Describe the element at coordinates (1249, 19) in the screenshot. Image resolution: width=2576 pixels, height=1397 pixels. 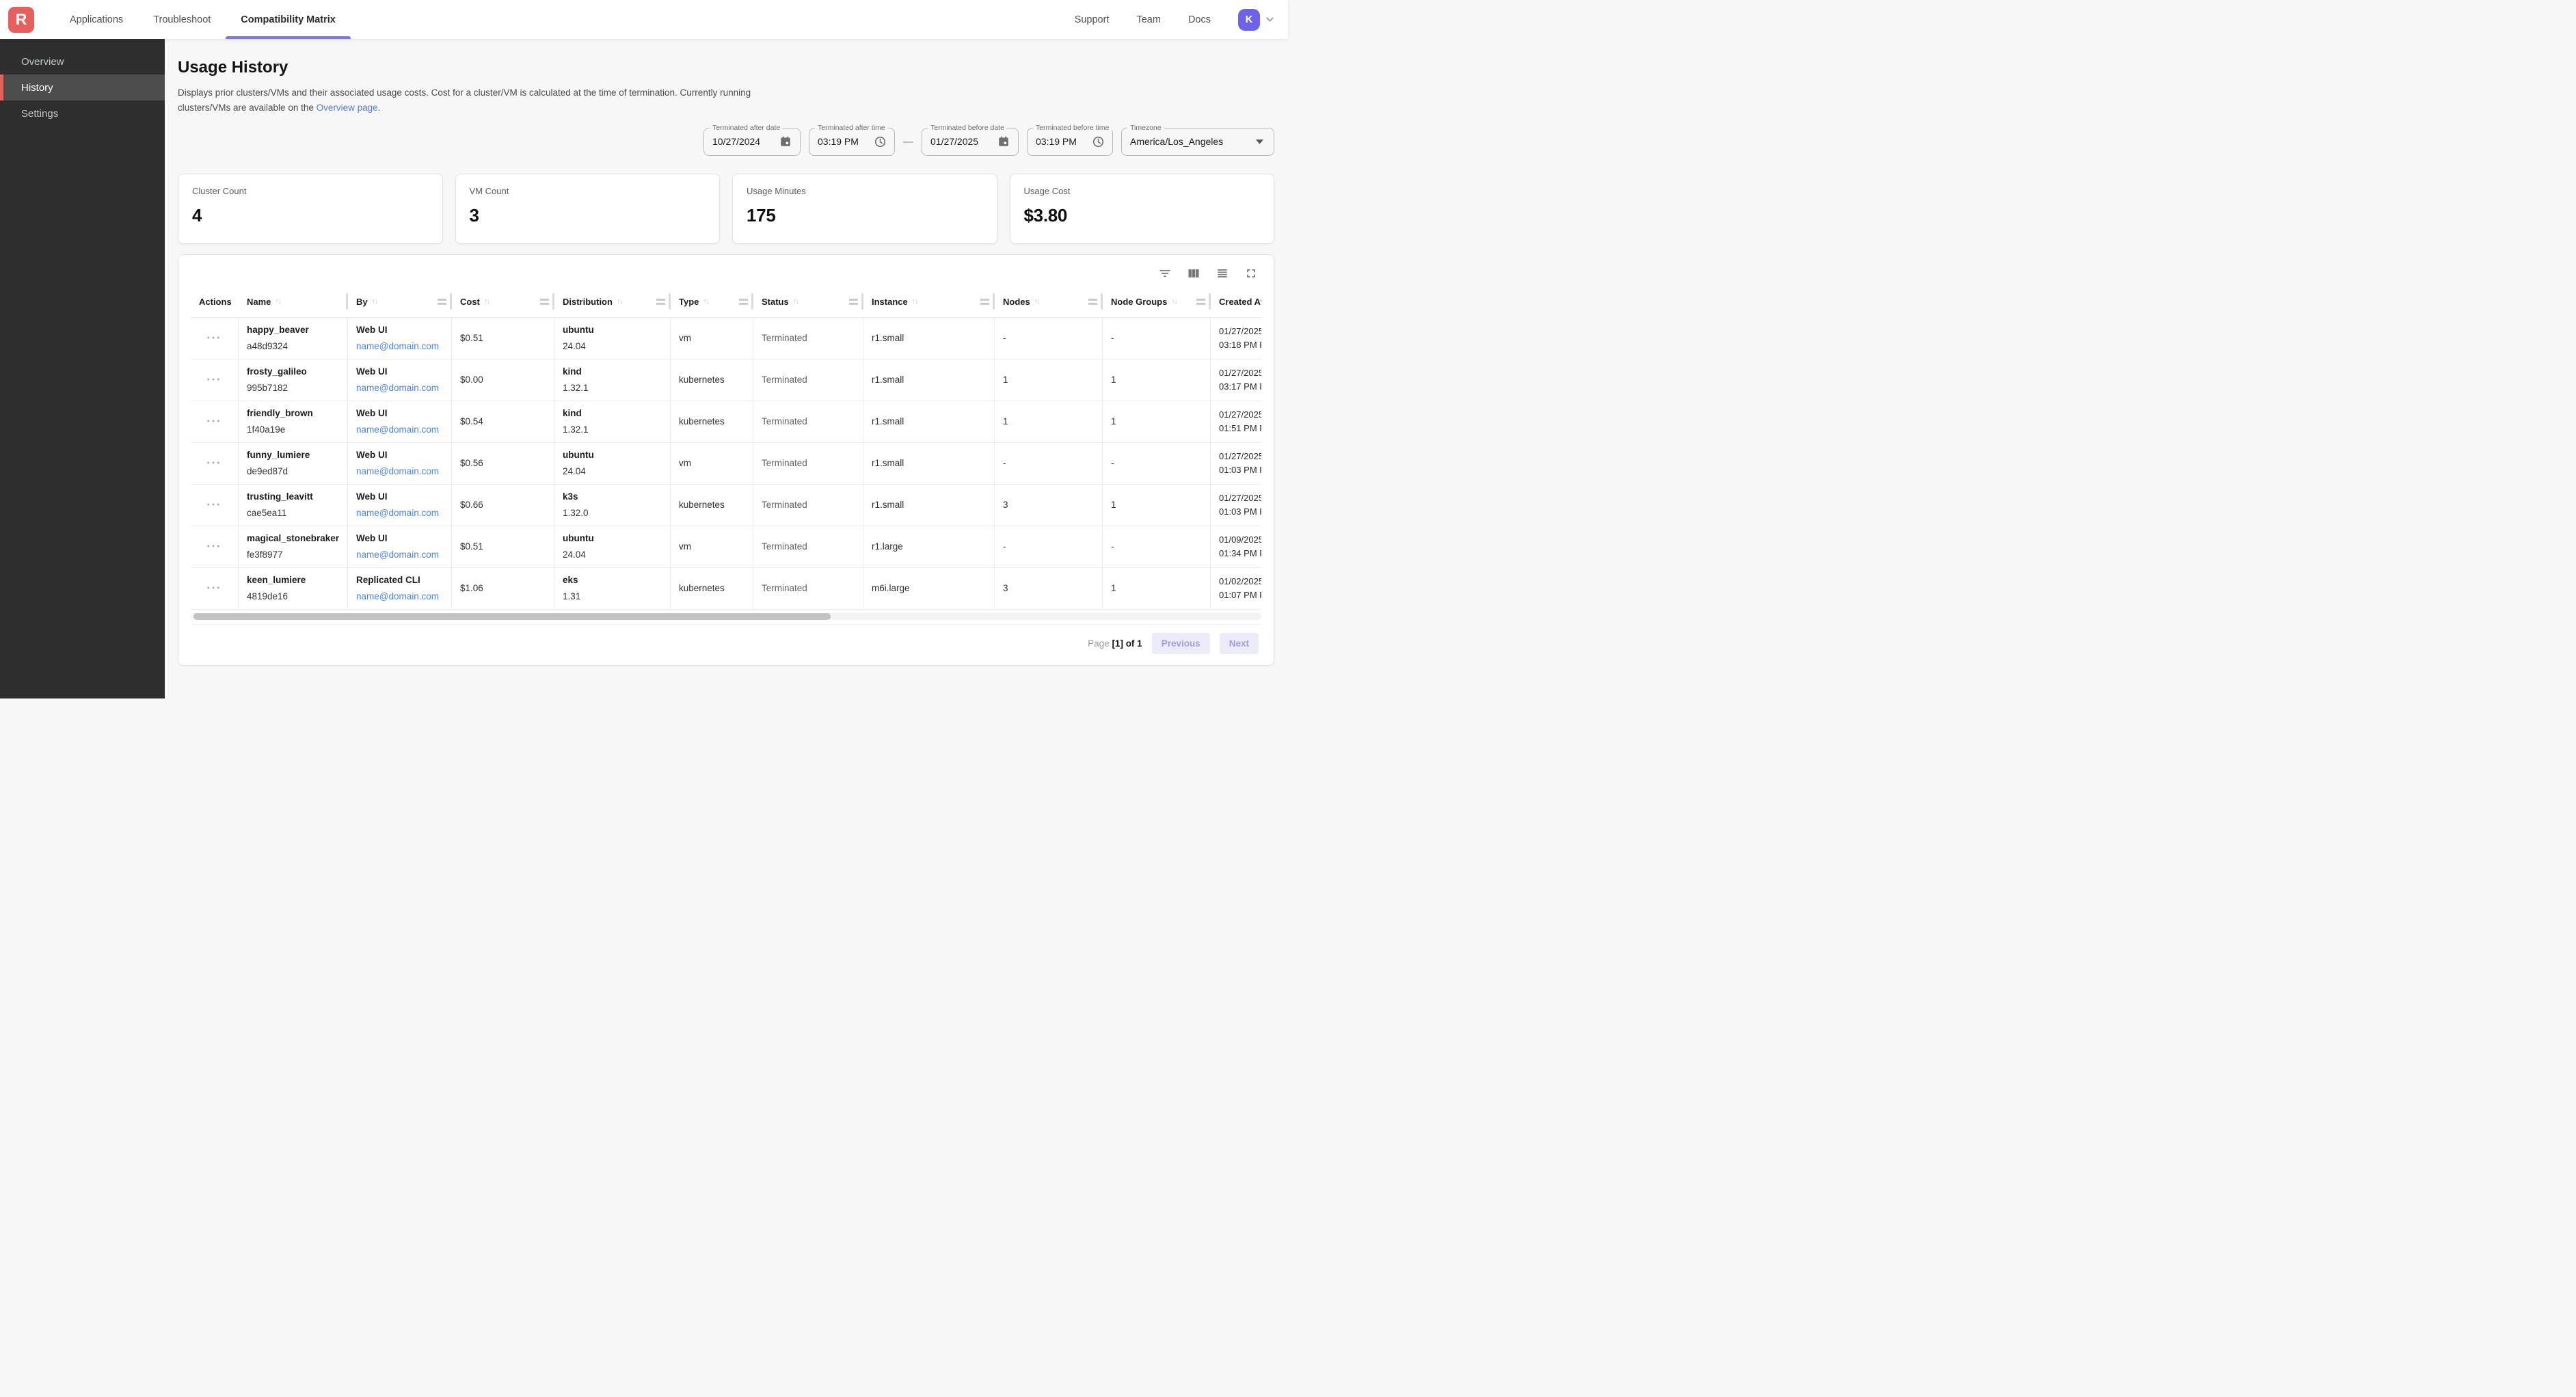
I see `avatar: K` at that location.